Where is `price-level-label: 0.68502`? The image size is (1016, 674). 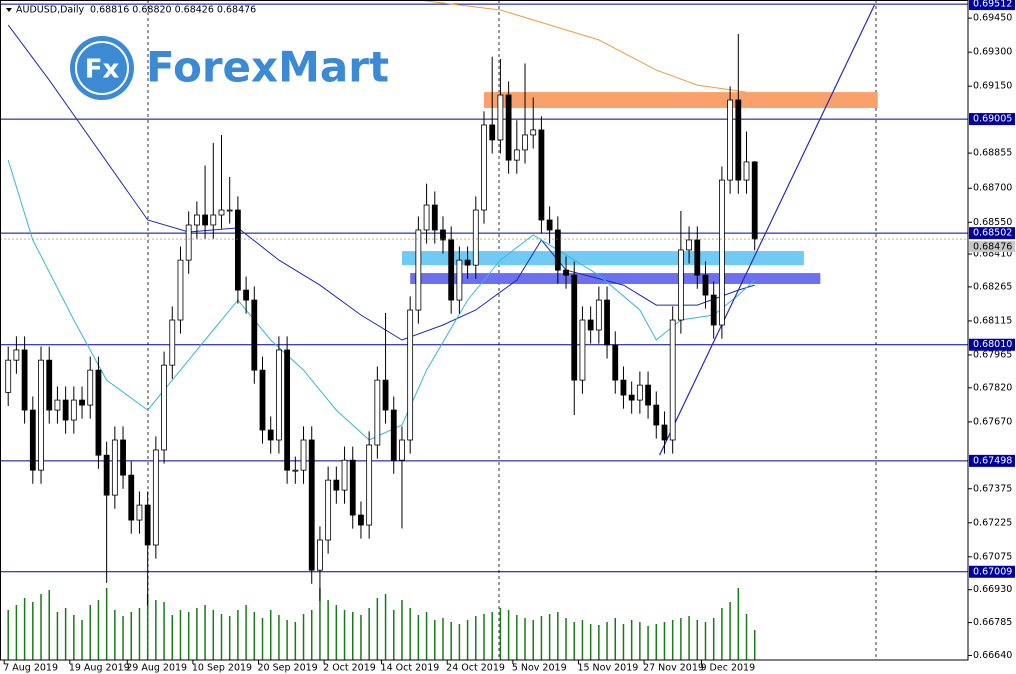
price-level-label: 0.68502 is located at coordinates (992, 233).